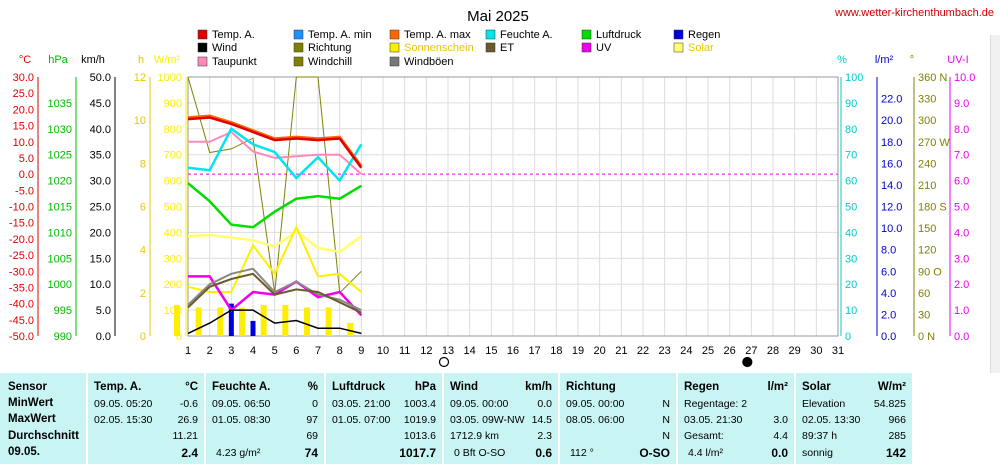 This screenshot has height=470, width=1000. Describe the element at coordinates (100, 130) in the screenshot. I see `wind-tick-label: 40.0` at that location.